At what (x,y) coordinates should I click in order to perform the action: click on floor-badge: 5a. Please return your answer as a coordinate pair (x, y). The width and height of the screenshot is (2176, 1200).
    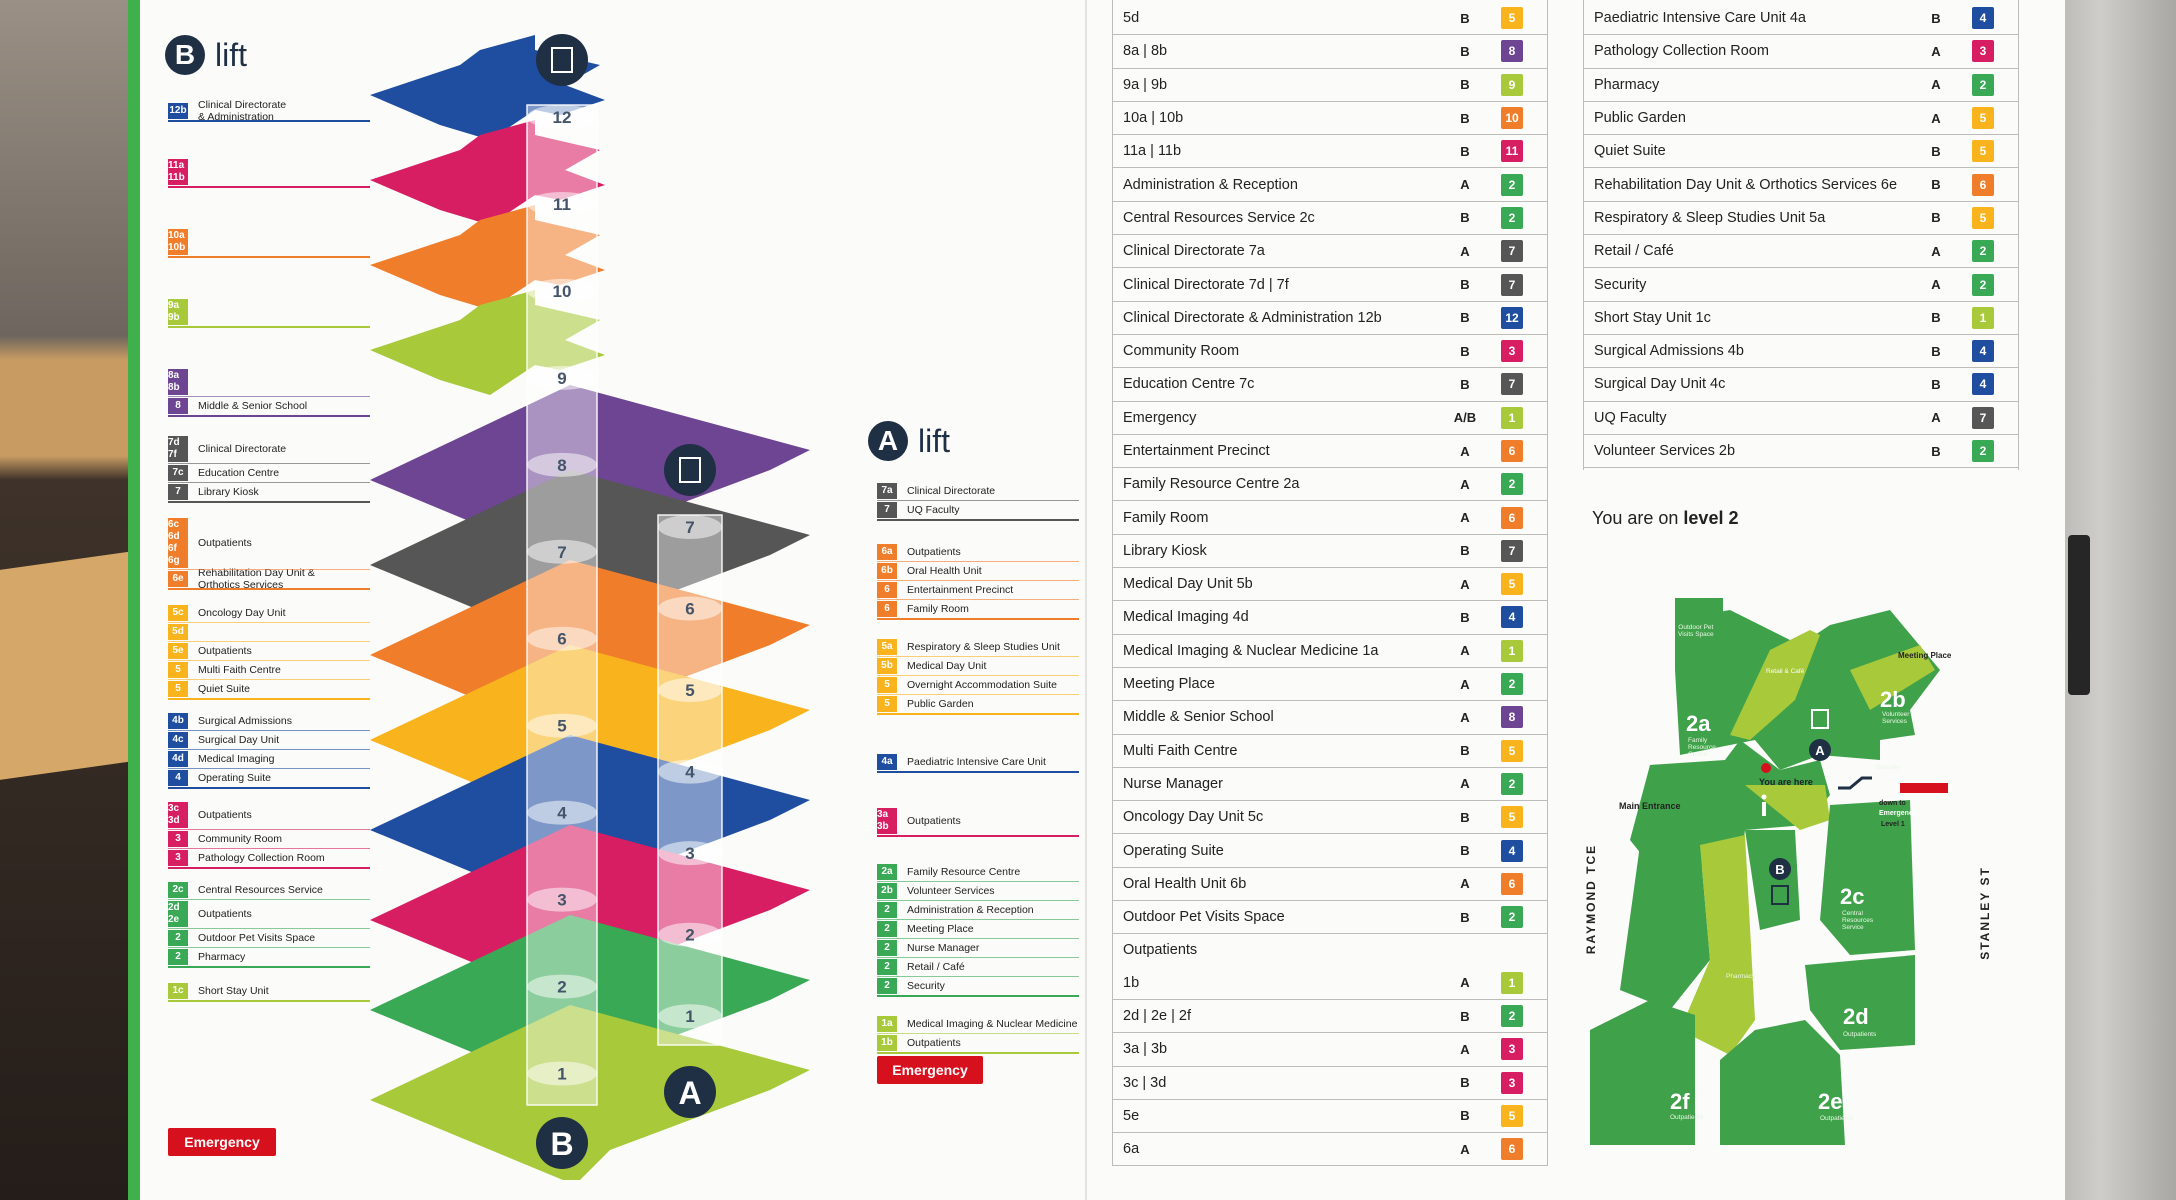
    Looking at the image, I should click on (887, 647).